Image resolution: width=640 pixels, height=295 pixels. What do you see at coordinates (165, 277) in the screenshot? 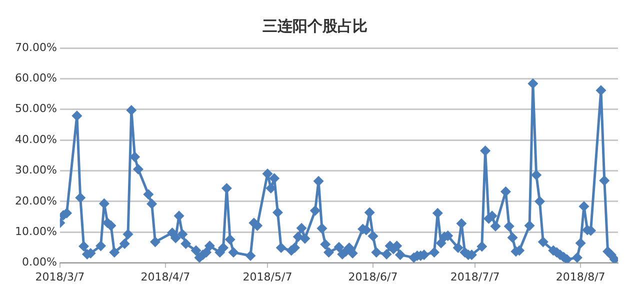
I see `x-tick-label: 2018/4/7` at bounding box center [165, 277].